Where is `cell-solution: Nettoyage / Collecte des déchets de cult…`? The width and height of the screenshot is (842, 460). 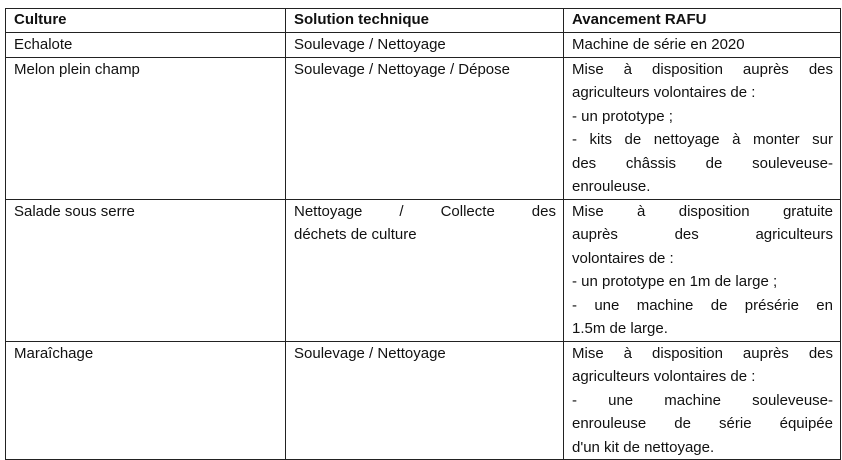
cell-solution: Nettoyage / Collecte des déchets de cult… is located at coordinates (424, 270).